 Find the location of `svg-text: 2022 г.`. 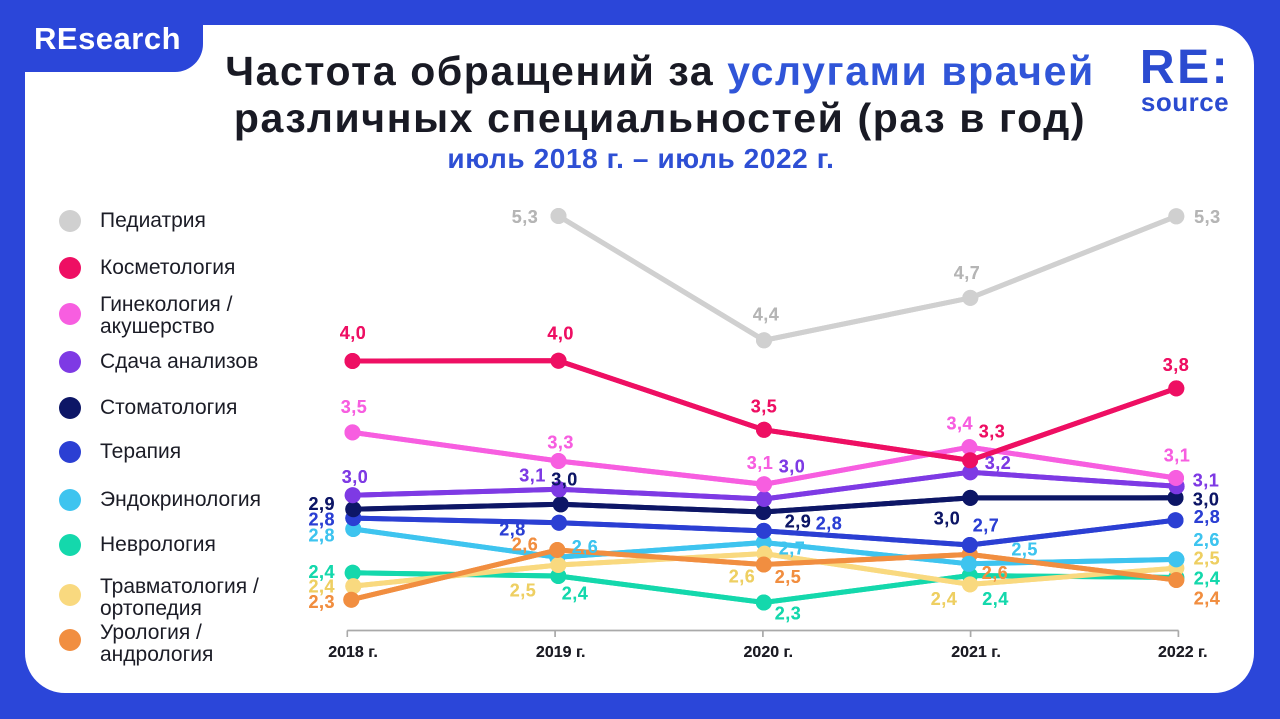

svg-text: 2022 г. is located at coordinates (1183, 652).